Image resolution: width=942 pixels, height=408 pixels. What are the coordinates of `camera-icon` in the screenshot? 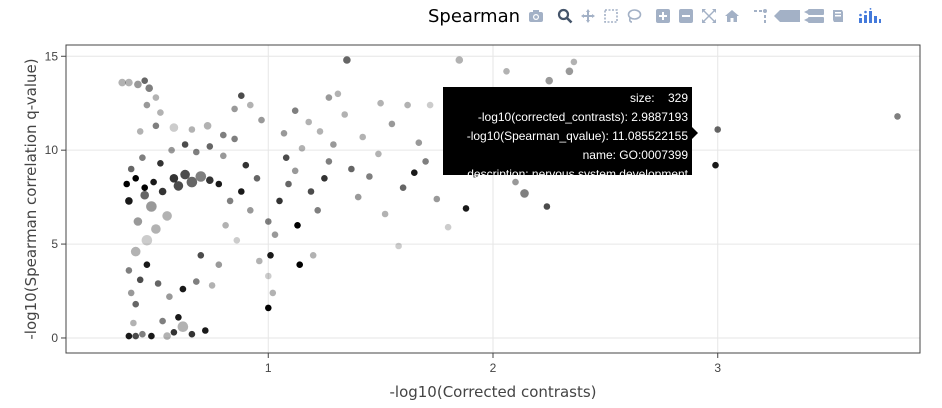 It's located at (536, 16).